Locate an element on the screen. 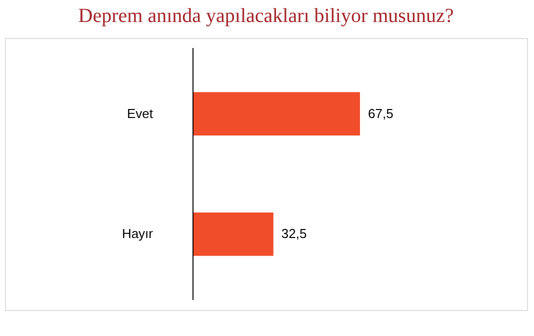 The image size is (534, 336). chart-title: Deprem anında yapılacakları biliyor musunuz? is located at coordinates (266, 16).